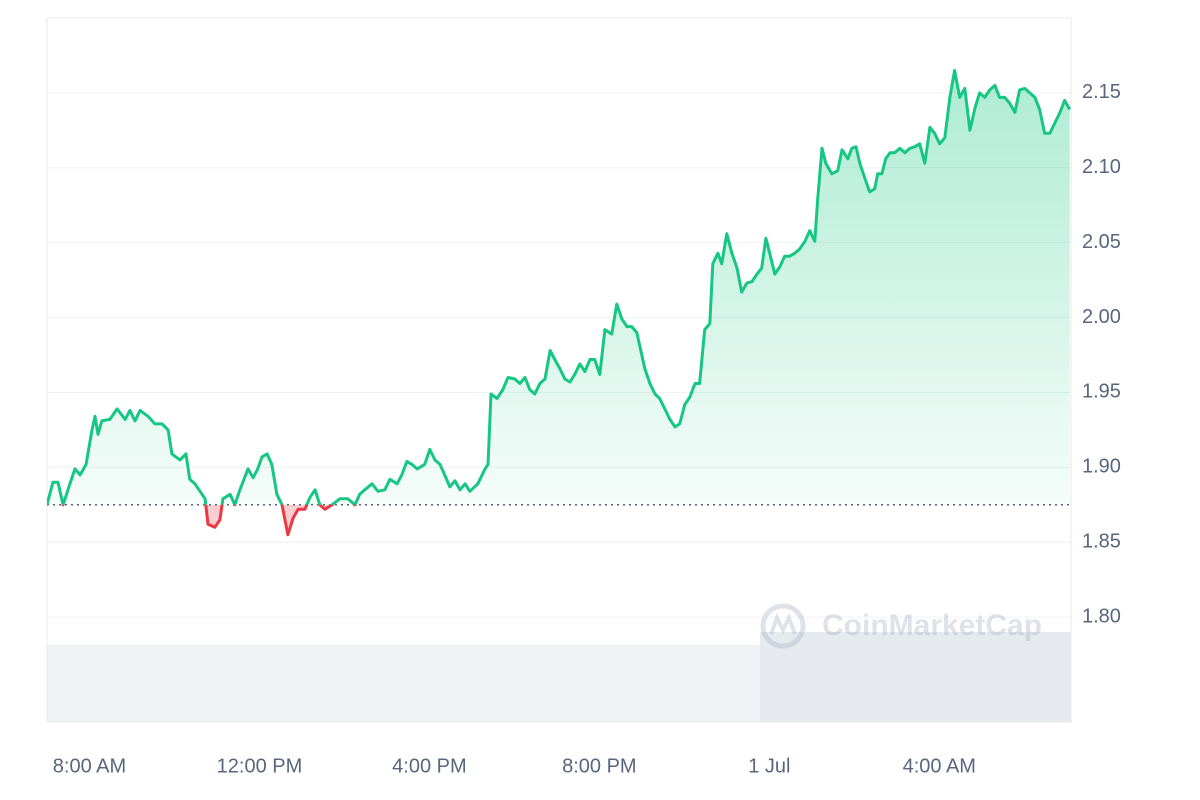 The height and width of the screenshot is (800, 1200). Describe the element at coordinates (89, 766) in the screenshot. I see `x-tick-label: 8:00 AM` at that location.